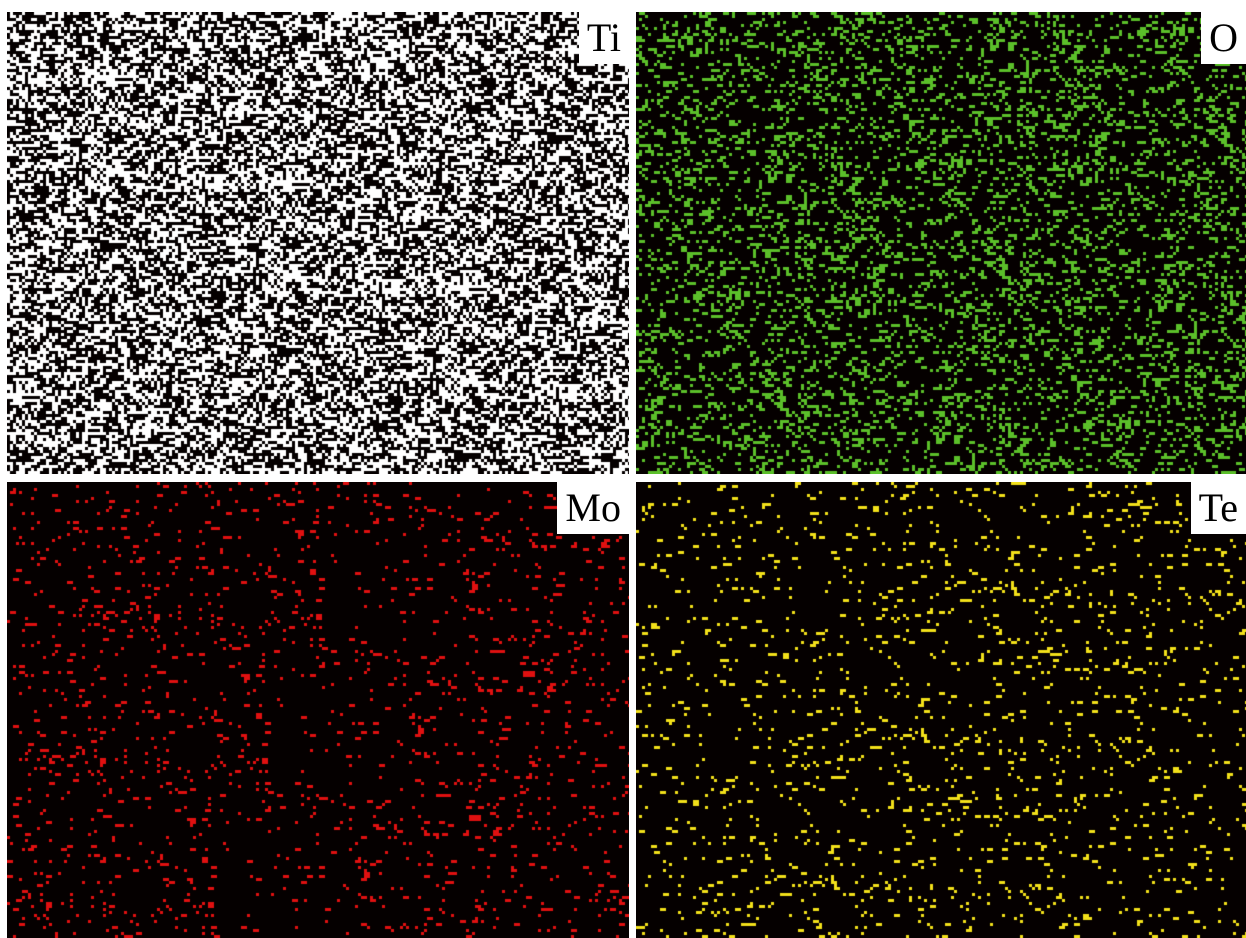 Image resolution: width=1246 pixels, height=938 pixels. Describe the element at coordinates (1223, 38) in the screenshot. I see `o-element-label: O` at that location.